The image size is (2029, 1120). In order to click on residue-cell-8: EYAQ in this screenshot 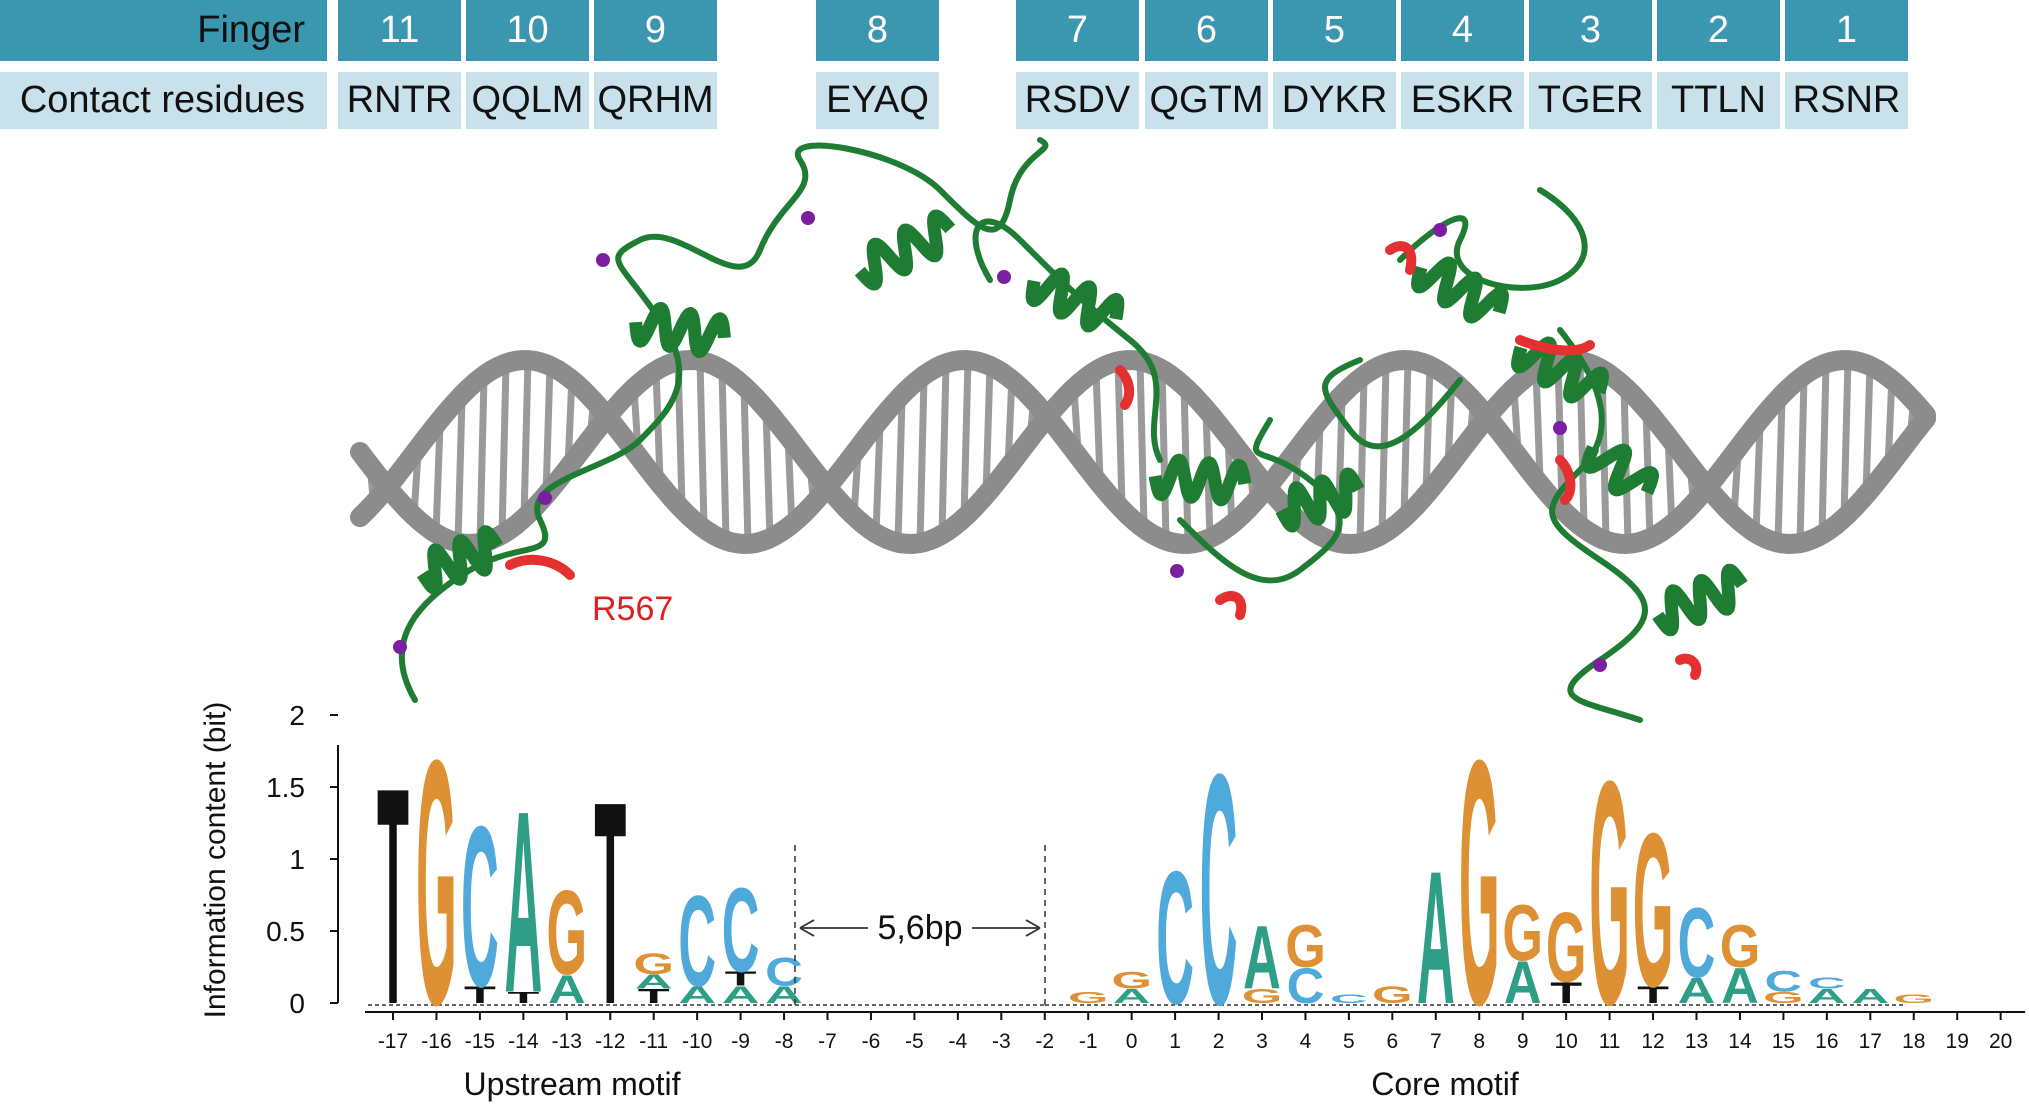, I will do `click(877, 100)`.